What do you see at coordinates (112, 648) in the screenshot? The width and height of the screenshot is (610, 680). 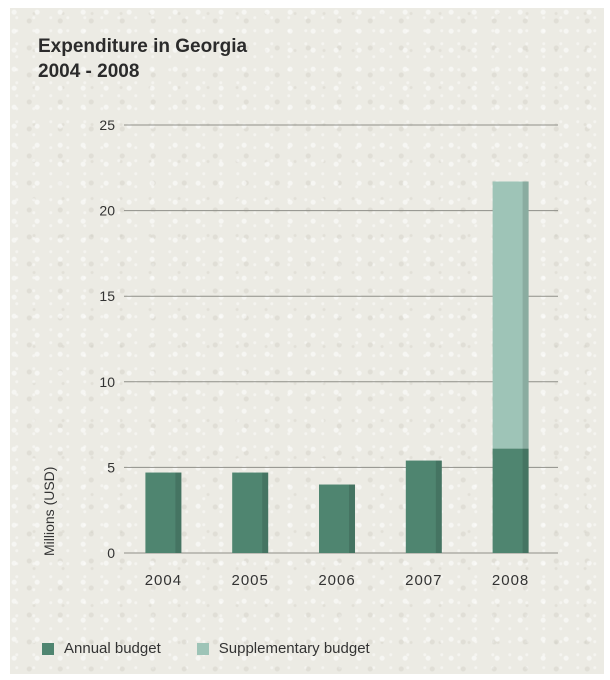 I see `legend-label-annual: Annual budget` at bounding box center [112, 648].